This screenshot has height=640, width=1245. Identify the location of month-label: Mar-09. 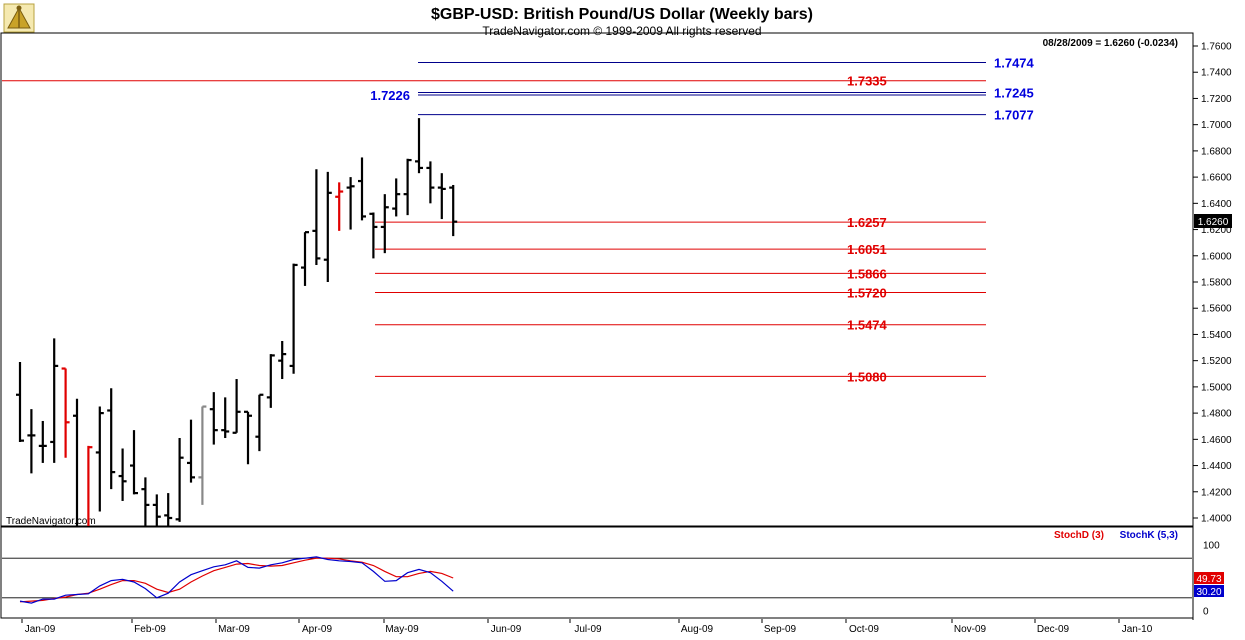
(234, 629).